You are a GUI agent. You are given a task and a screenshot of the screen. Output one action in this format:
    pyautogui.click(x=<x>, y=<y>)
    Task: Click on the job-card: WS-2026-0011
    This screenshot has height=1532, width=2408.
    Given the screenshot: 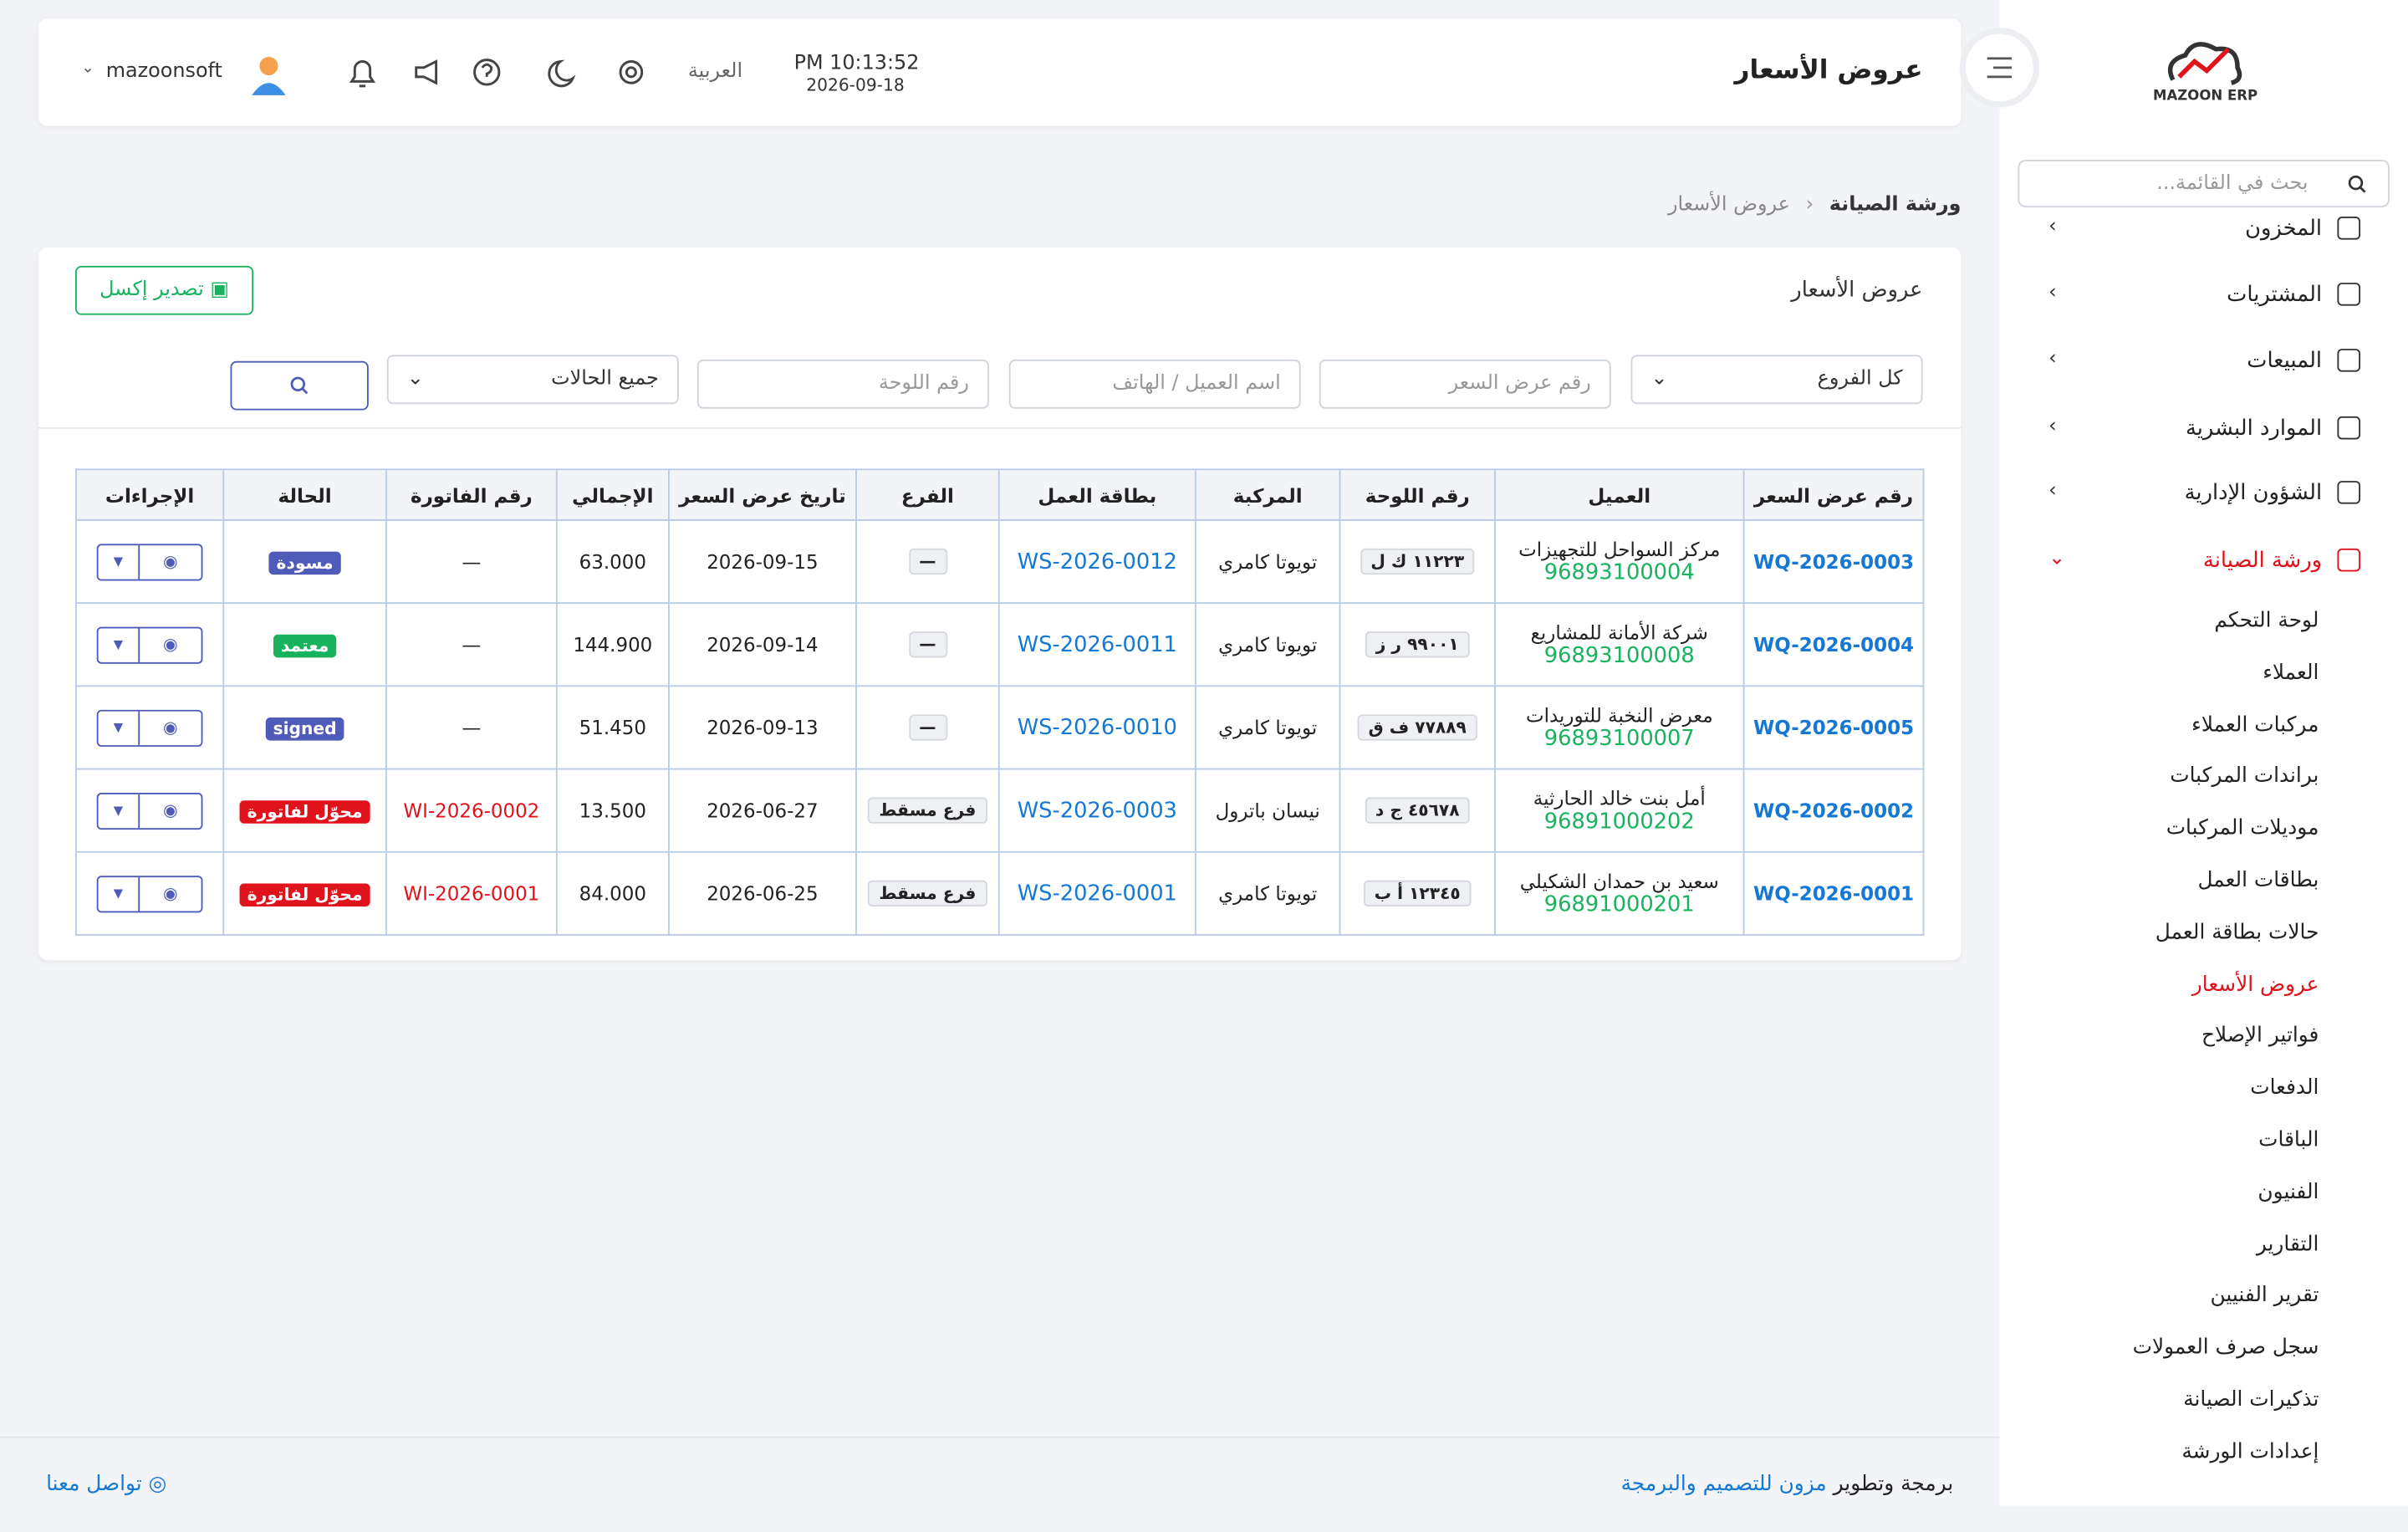 What is the action you would take?
    pyautogui.click(x=1097, y=644)
    